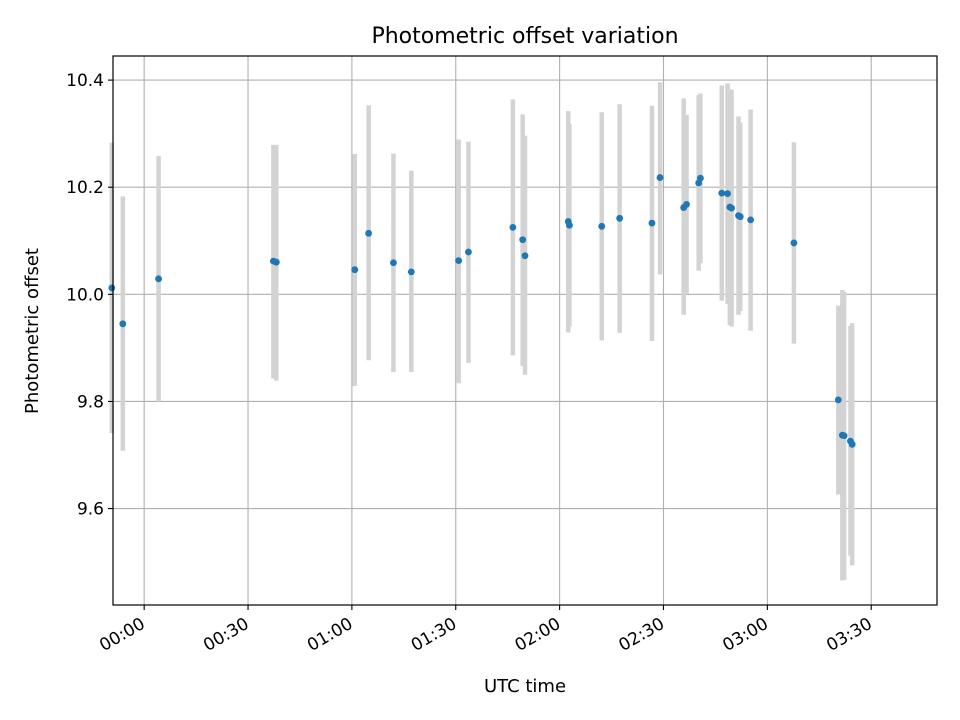 The image size is (960, 720). What do you see at coordinates (525, 686) in the screenshot?
I see `x-axis-label: UTC time` at bounding box center [525, 686].